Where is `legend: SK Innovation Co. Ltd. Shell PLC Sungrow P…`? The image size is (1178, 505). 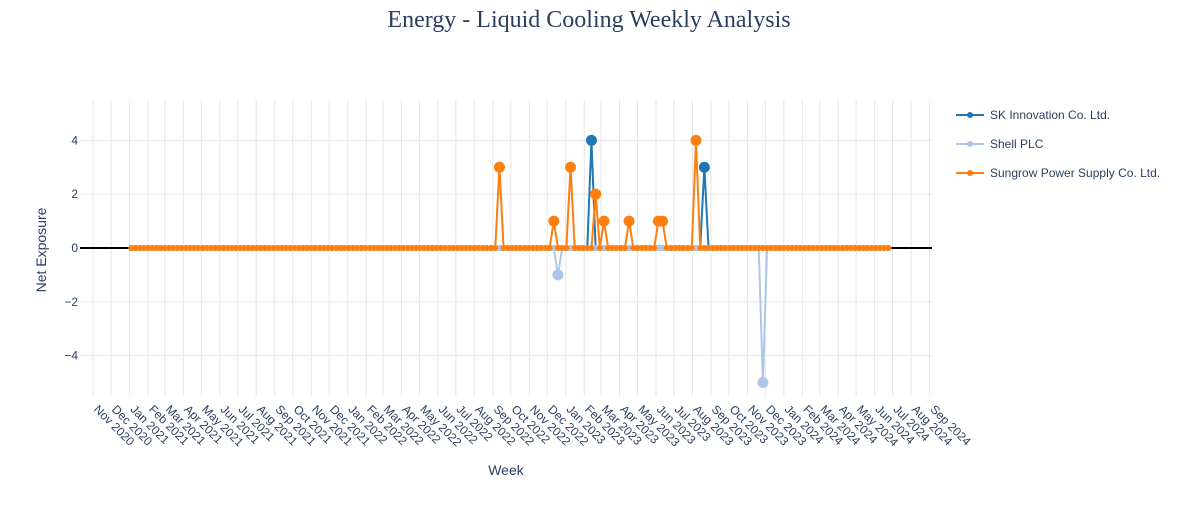
legend: SK Innovation Co. Ltd. Shell PLC Sungrow P… is located at coordinates (1058, 144).